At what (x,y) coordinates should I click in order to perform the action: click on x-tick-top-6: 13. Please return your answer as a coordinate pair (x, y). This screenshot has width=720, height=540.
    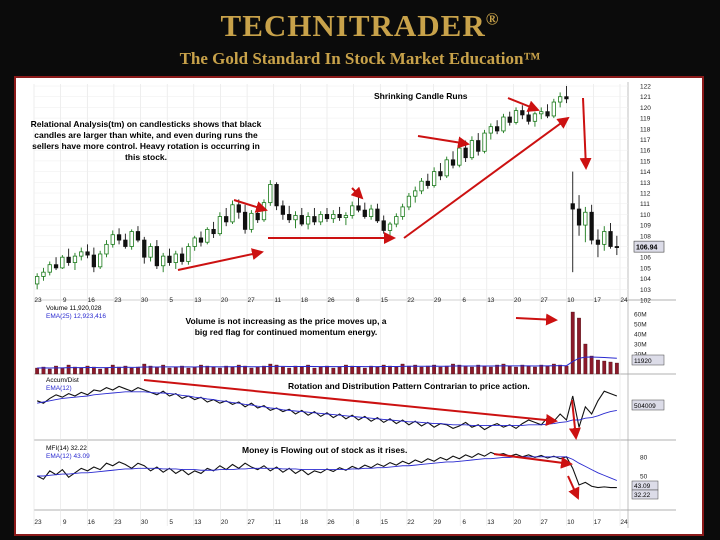
    Looking at the image, I should click on (198, 300).